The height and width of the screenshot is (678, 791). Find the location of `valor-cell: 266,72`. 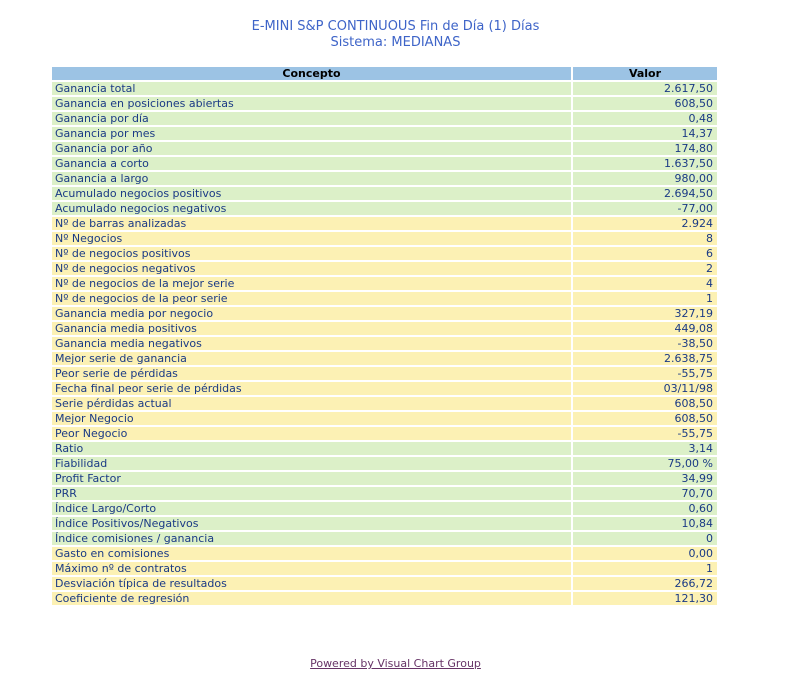

valor-cell: 266,72 is located at coordinates (645, 583).